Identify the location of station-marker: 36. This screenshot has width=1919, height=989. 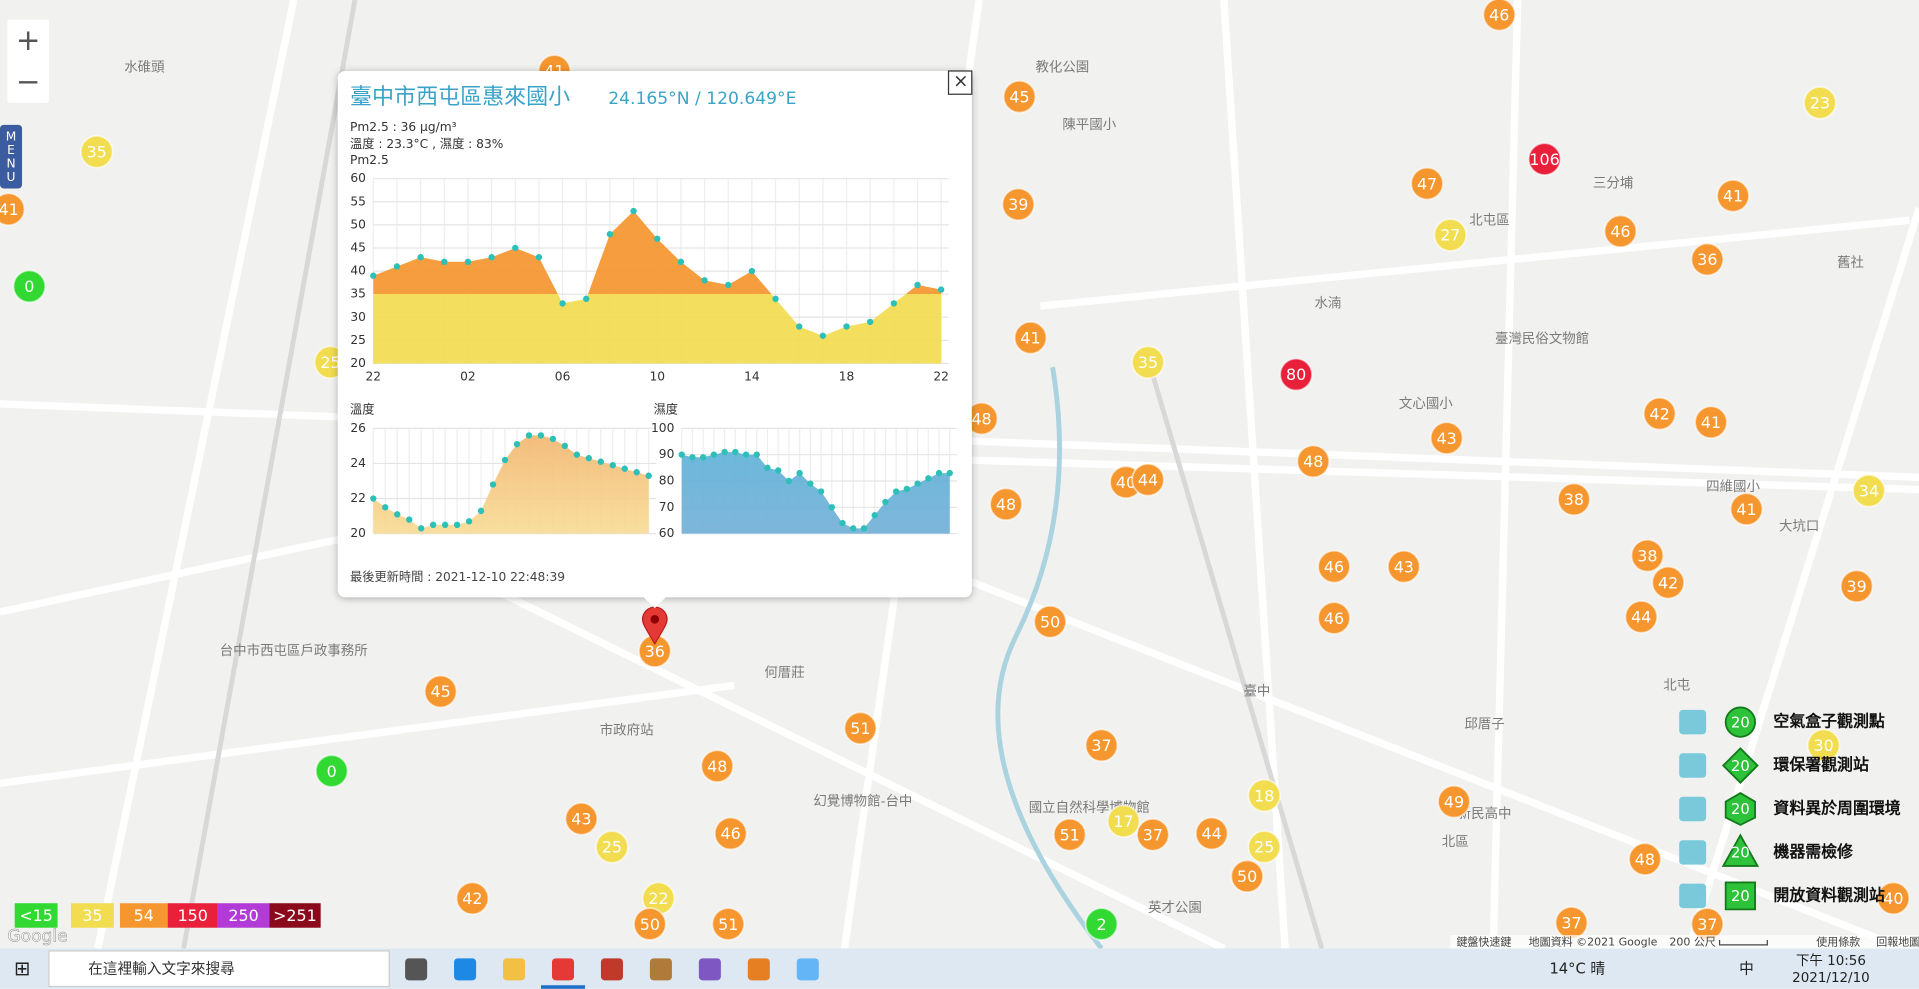
(1707, 259).